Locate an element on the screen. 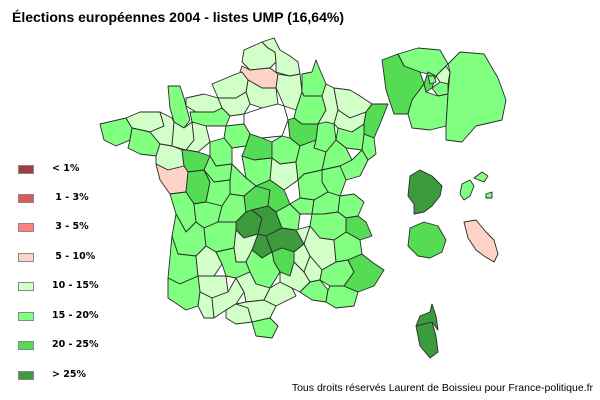 This screenshot has width=600, height=400. department-reunion is located at coordinates (427, 240).